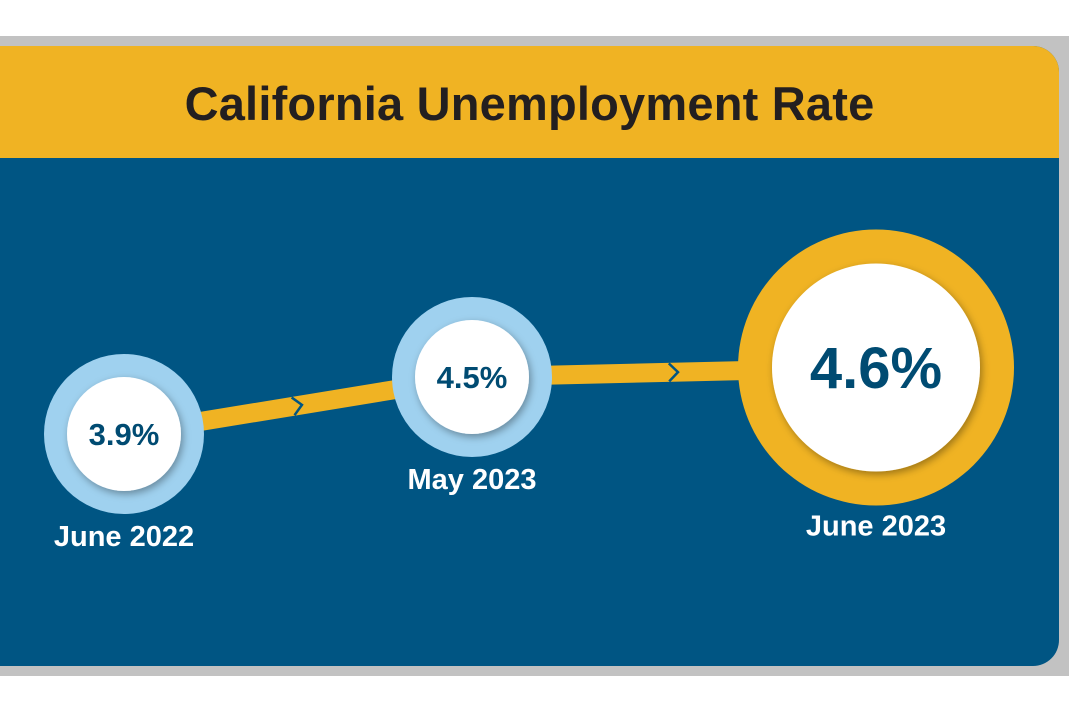  I want to click on period-label: June 2023, so click(876, 527).